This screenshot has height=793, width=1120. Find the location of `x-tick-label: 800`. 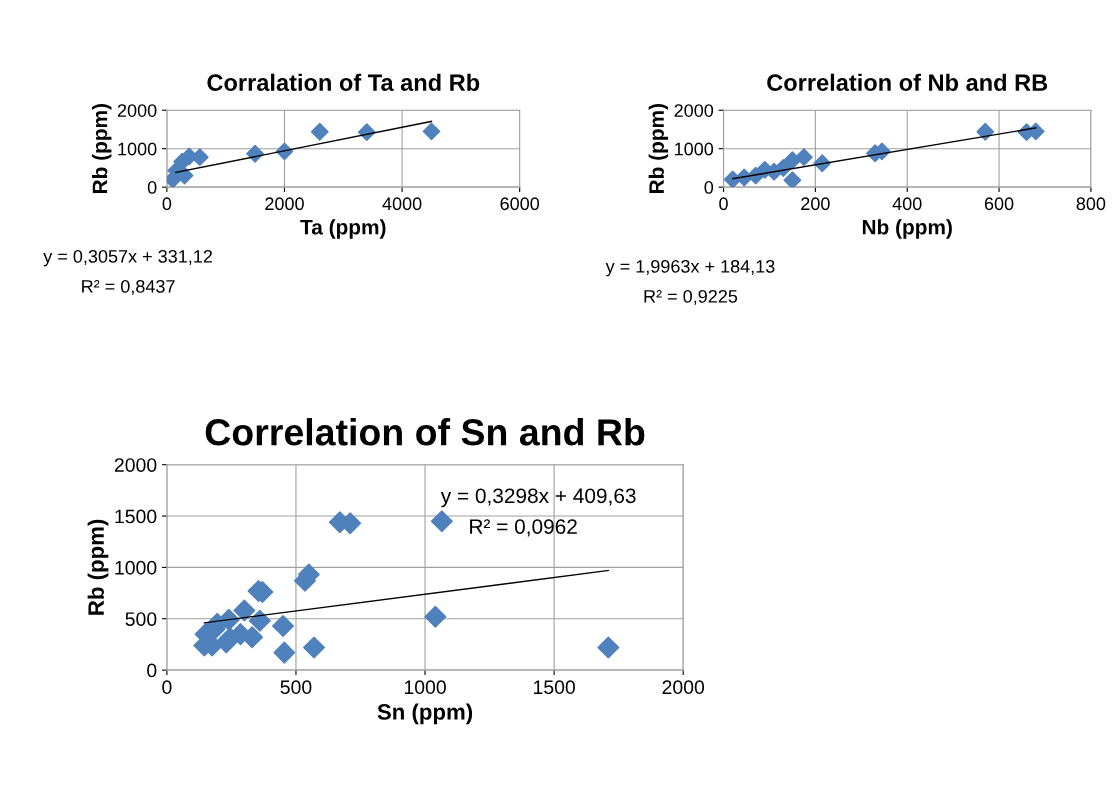

x-tick-label: 800 is located at coordinates (1091, 204).